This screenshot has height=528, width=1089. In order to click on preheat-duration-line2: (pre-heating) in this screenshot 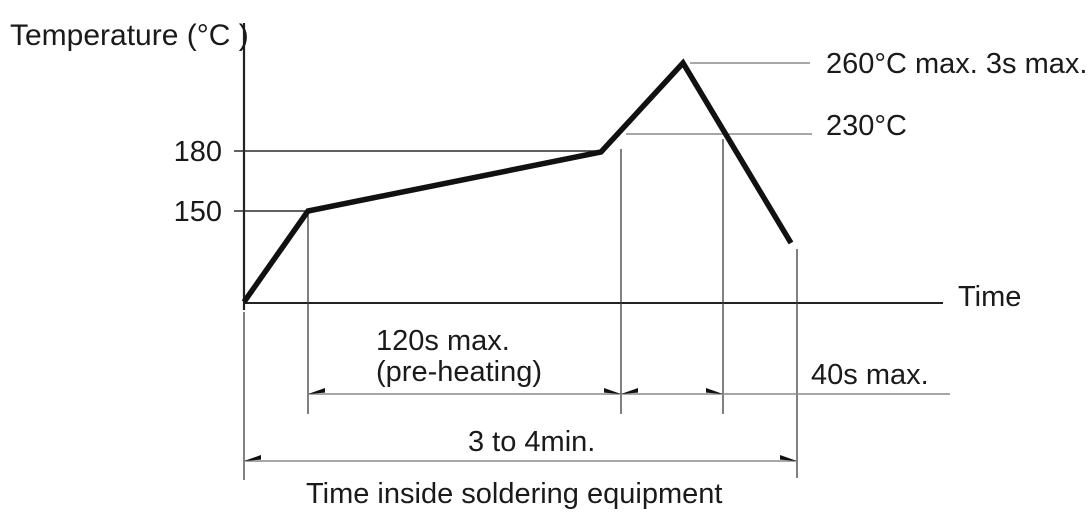, I will do `click(459, 372)`.